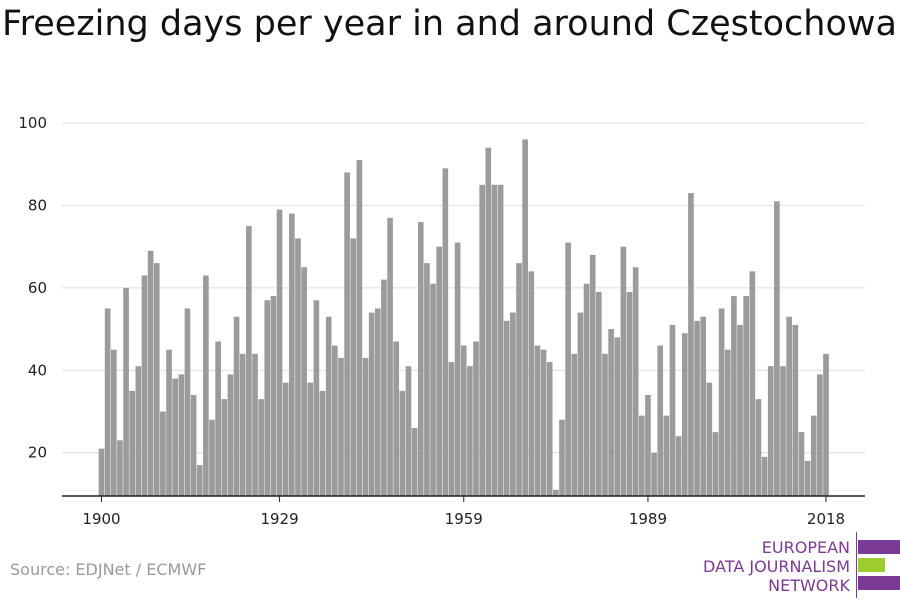 The image size is (900, 600). I want to click on bar-1983, so click(611, 412).